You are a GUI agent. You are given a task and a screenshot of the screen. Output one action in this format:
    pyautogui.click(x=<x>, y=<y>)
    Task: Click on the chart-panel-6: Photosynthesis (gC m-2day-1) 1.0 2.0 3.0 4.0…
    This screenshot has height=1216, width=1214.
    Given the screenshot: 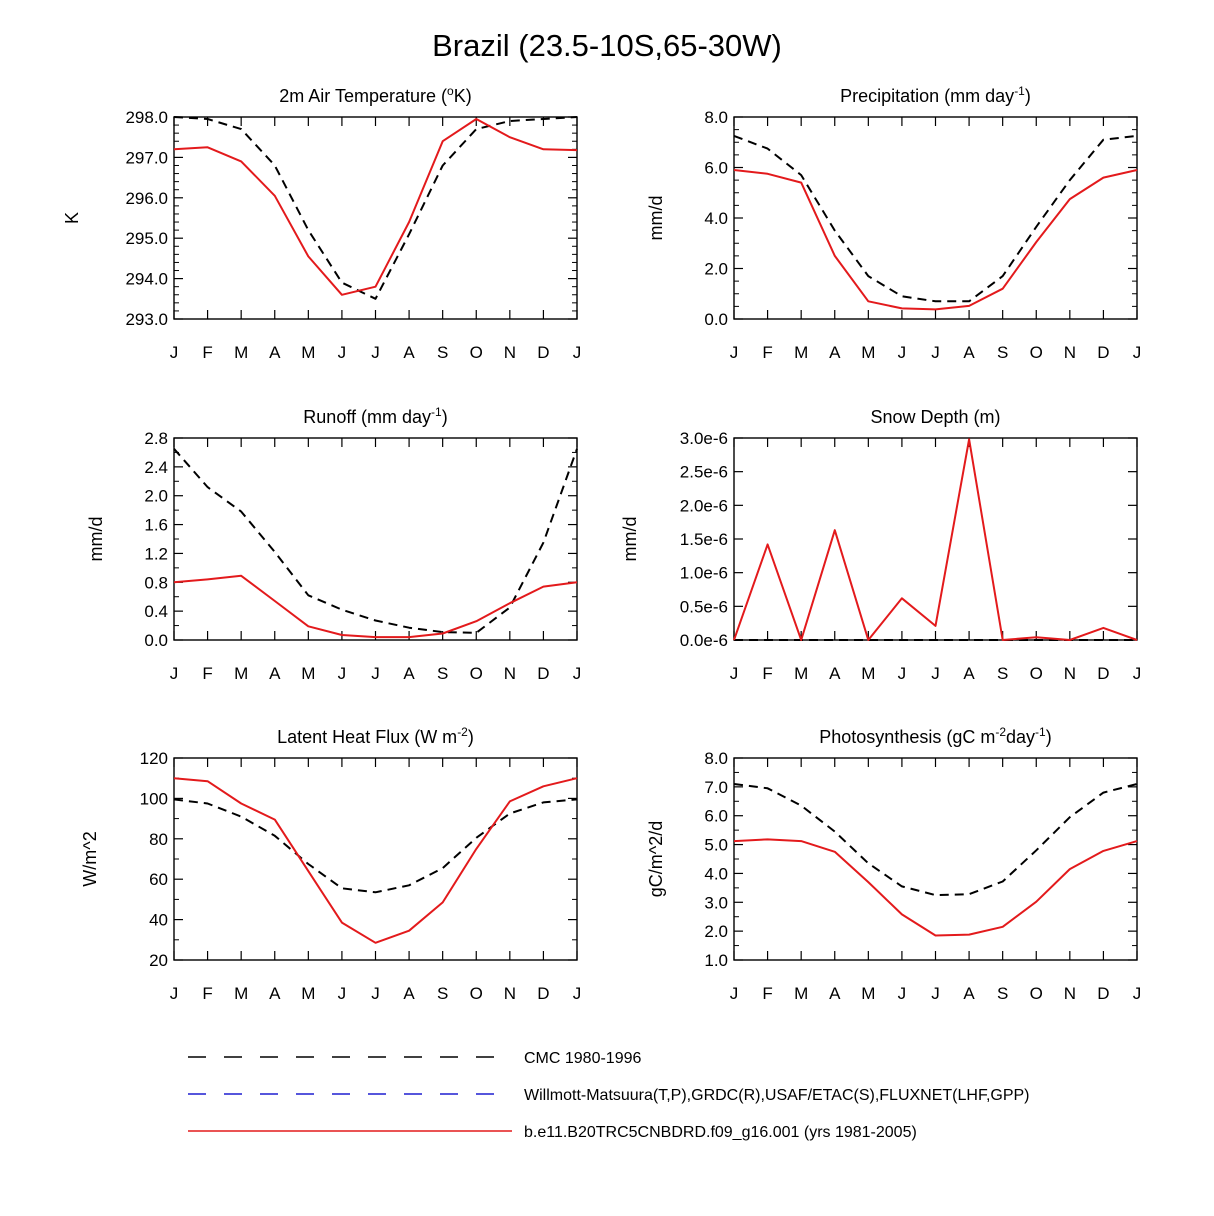 What is the action you would take?
    pyautogui.click(x=893, y=864)
    